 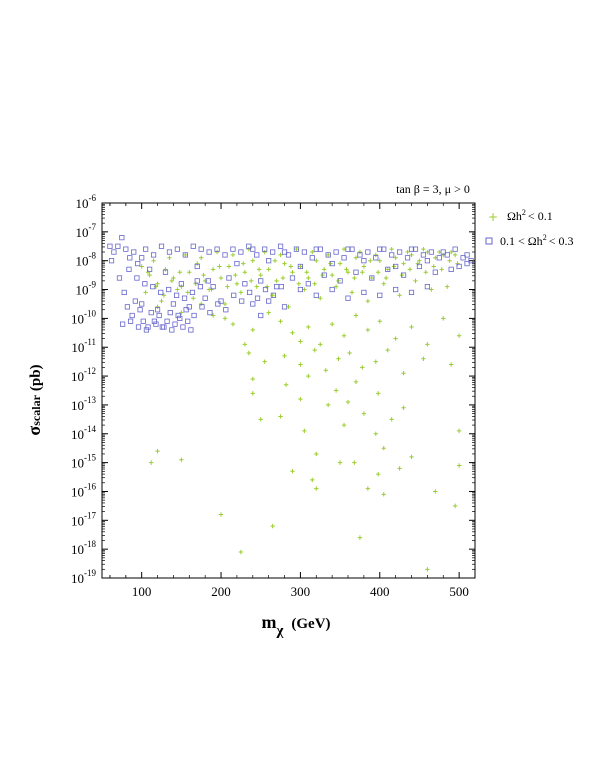 I want to click on svg-text:mχ(GeV): mχ (GeV), so click(x=295, y=625).